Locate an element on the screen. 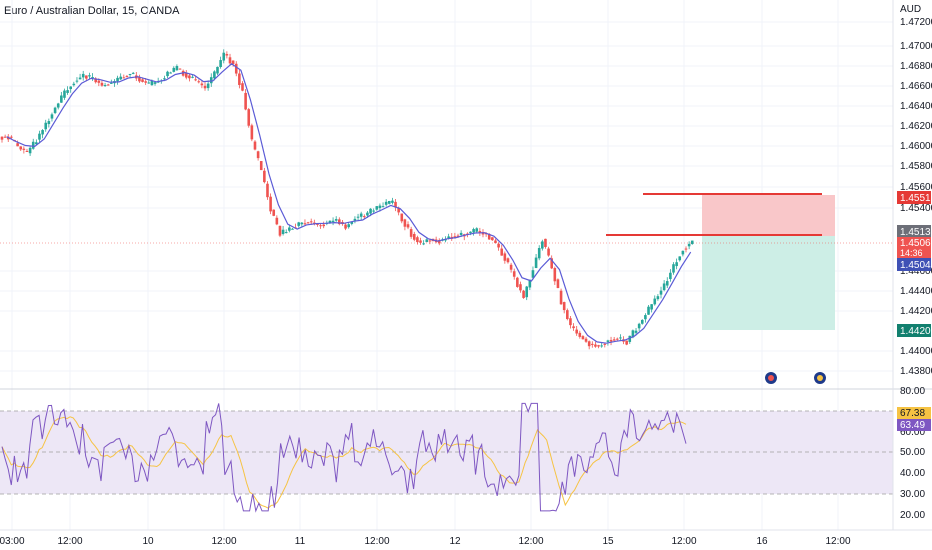 The width and height of the screenshot is (932, 550). time-tick-label: 15 is located at coordinates (608, 541).